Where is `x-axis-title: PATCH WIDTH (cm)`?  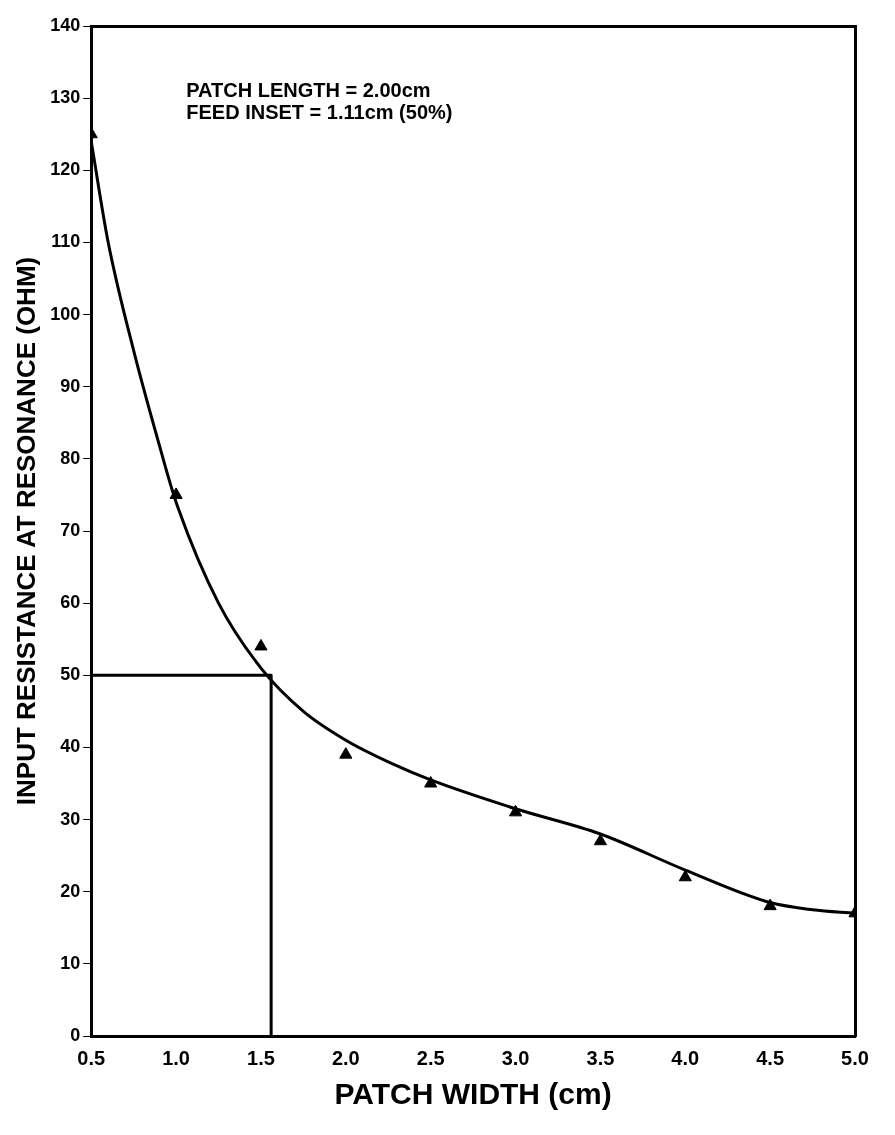 x-axis-title: PATCH WIDTH (cm) is located at coordinates (473, 1094).